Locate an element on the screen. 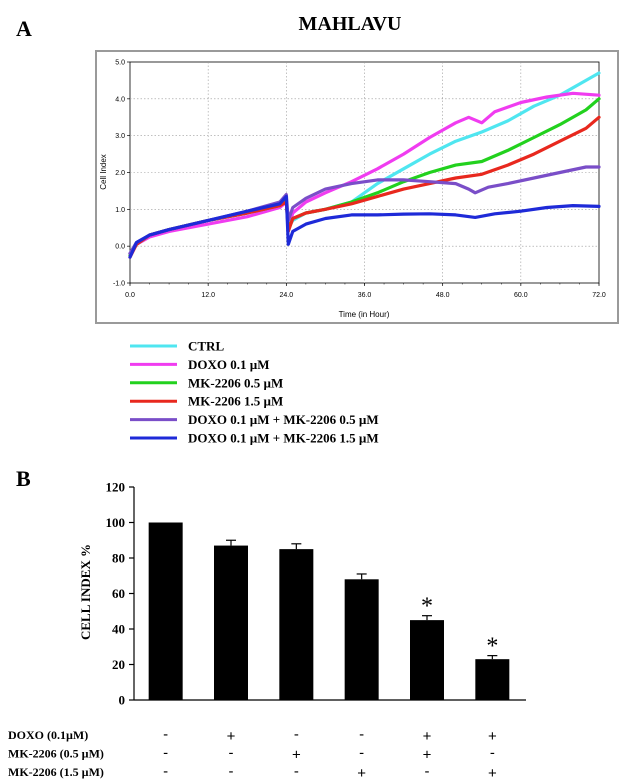 This screenshot has height=781, width=619. panel-a-label: A is located at coordinates (24, 28).